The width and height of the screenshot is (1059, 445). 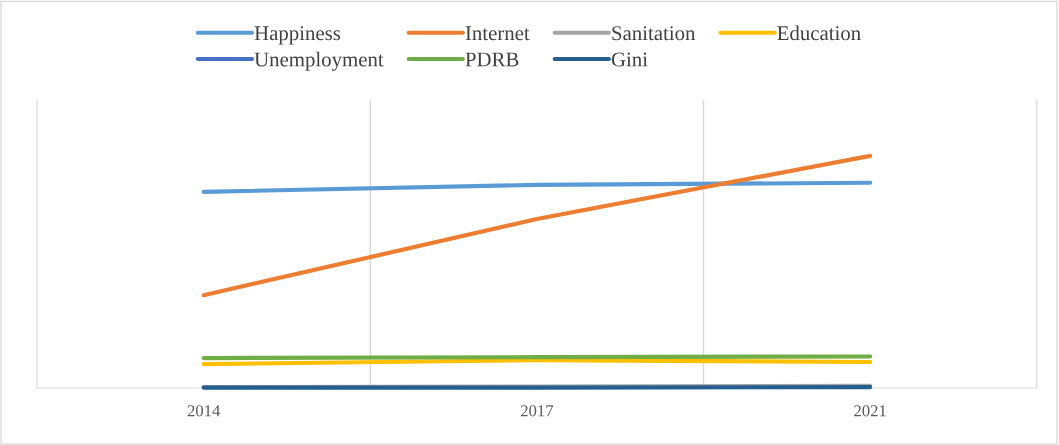 I want to click on legend-label: Gini, so click(x=629, y=59).